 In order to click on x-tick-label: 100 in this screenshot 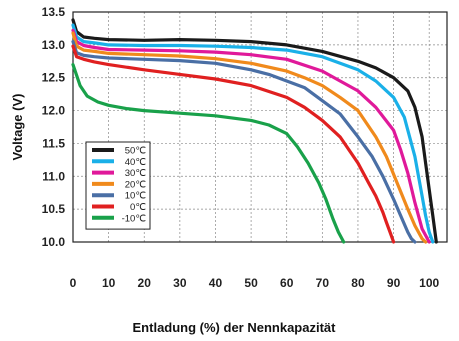, I will do `click(429, 283)`.